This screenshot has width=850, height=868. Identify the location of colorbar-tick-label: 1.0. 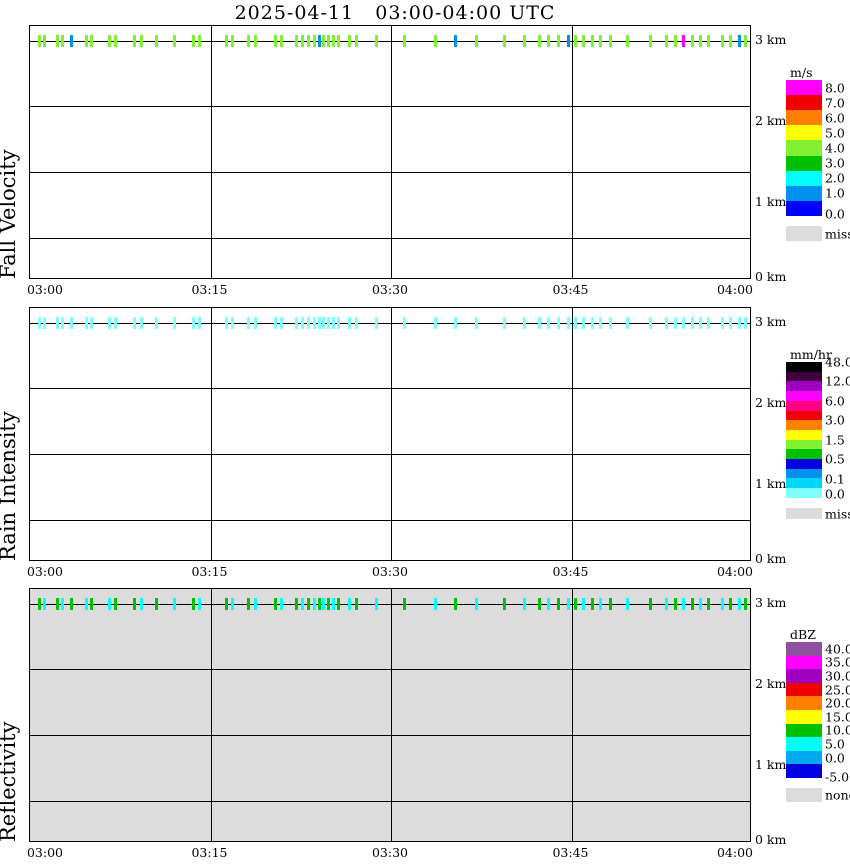
(835, 193).